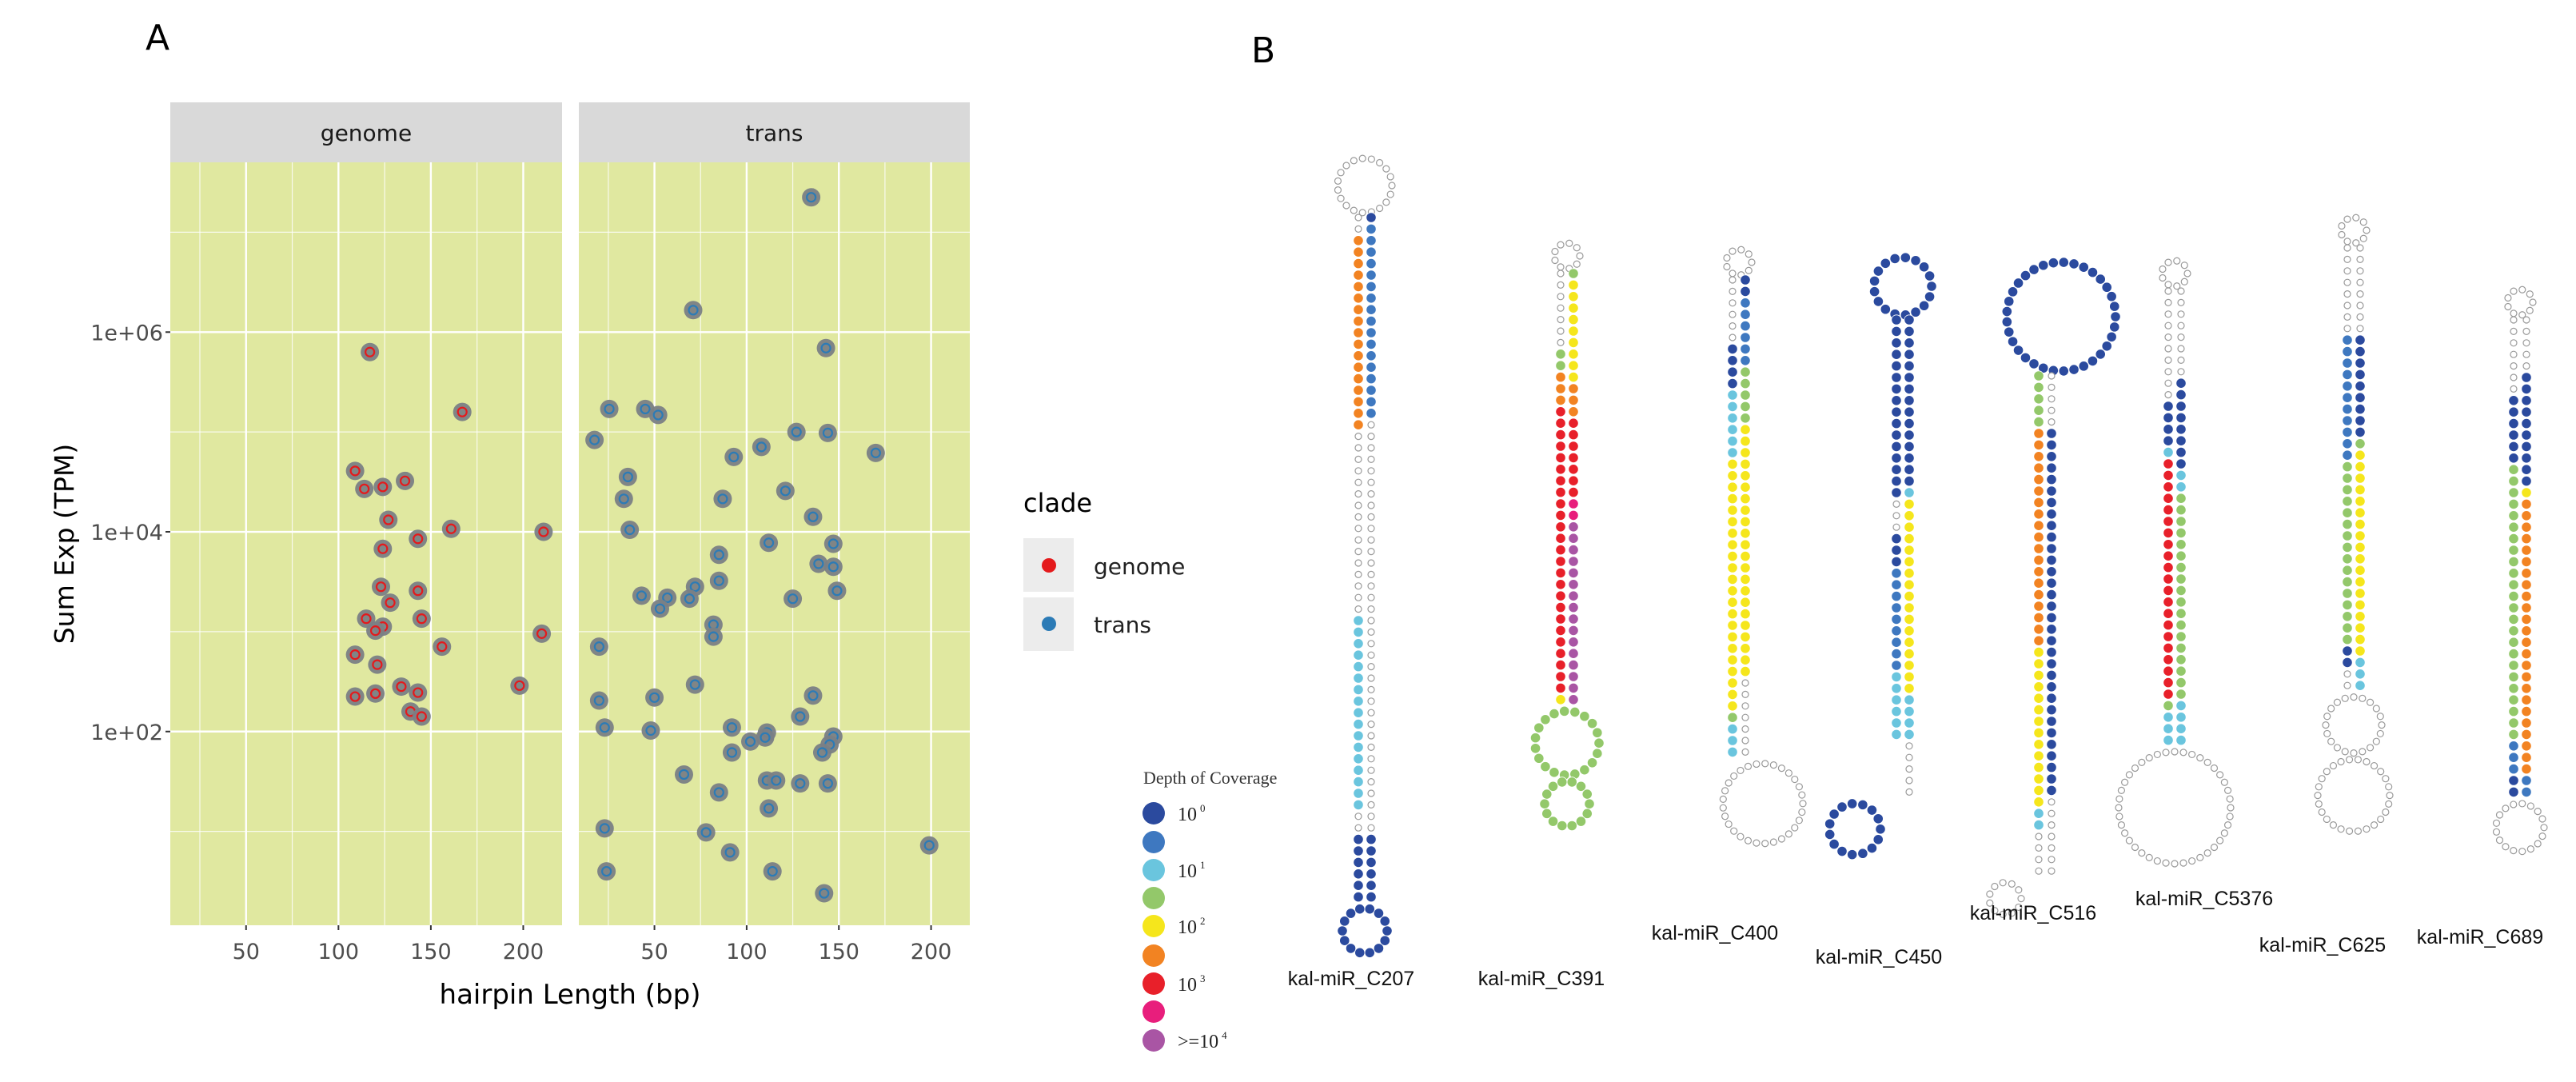  What do you see at coordinates (1057, 503) in the screenshot?
I see `legend-title: clade` at bounding box center [1057, 503].